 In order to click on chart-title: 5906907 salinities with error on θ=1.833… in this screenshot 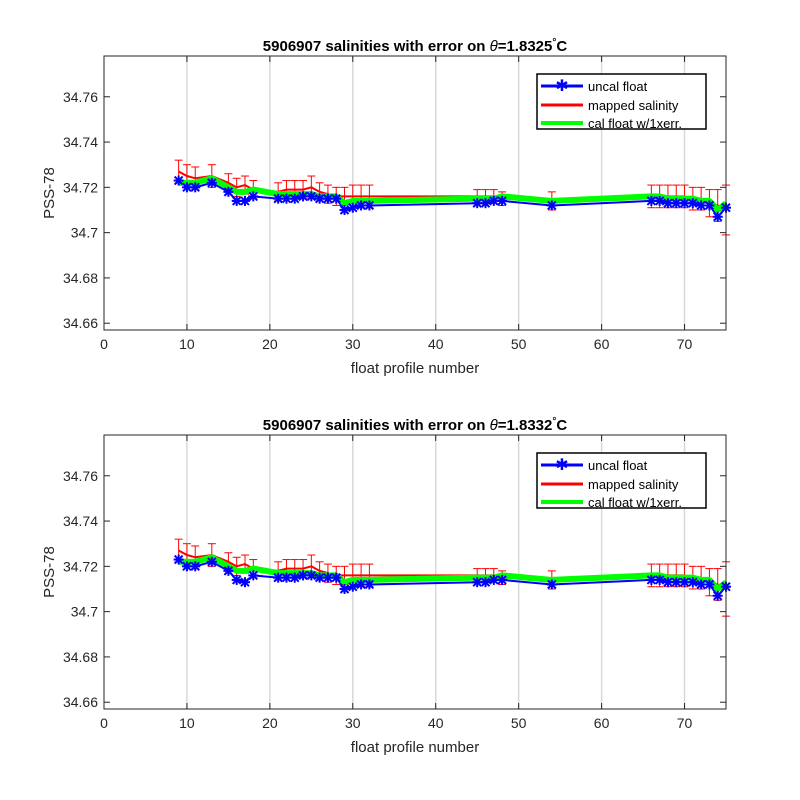, I will do `click(415, 425)`.